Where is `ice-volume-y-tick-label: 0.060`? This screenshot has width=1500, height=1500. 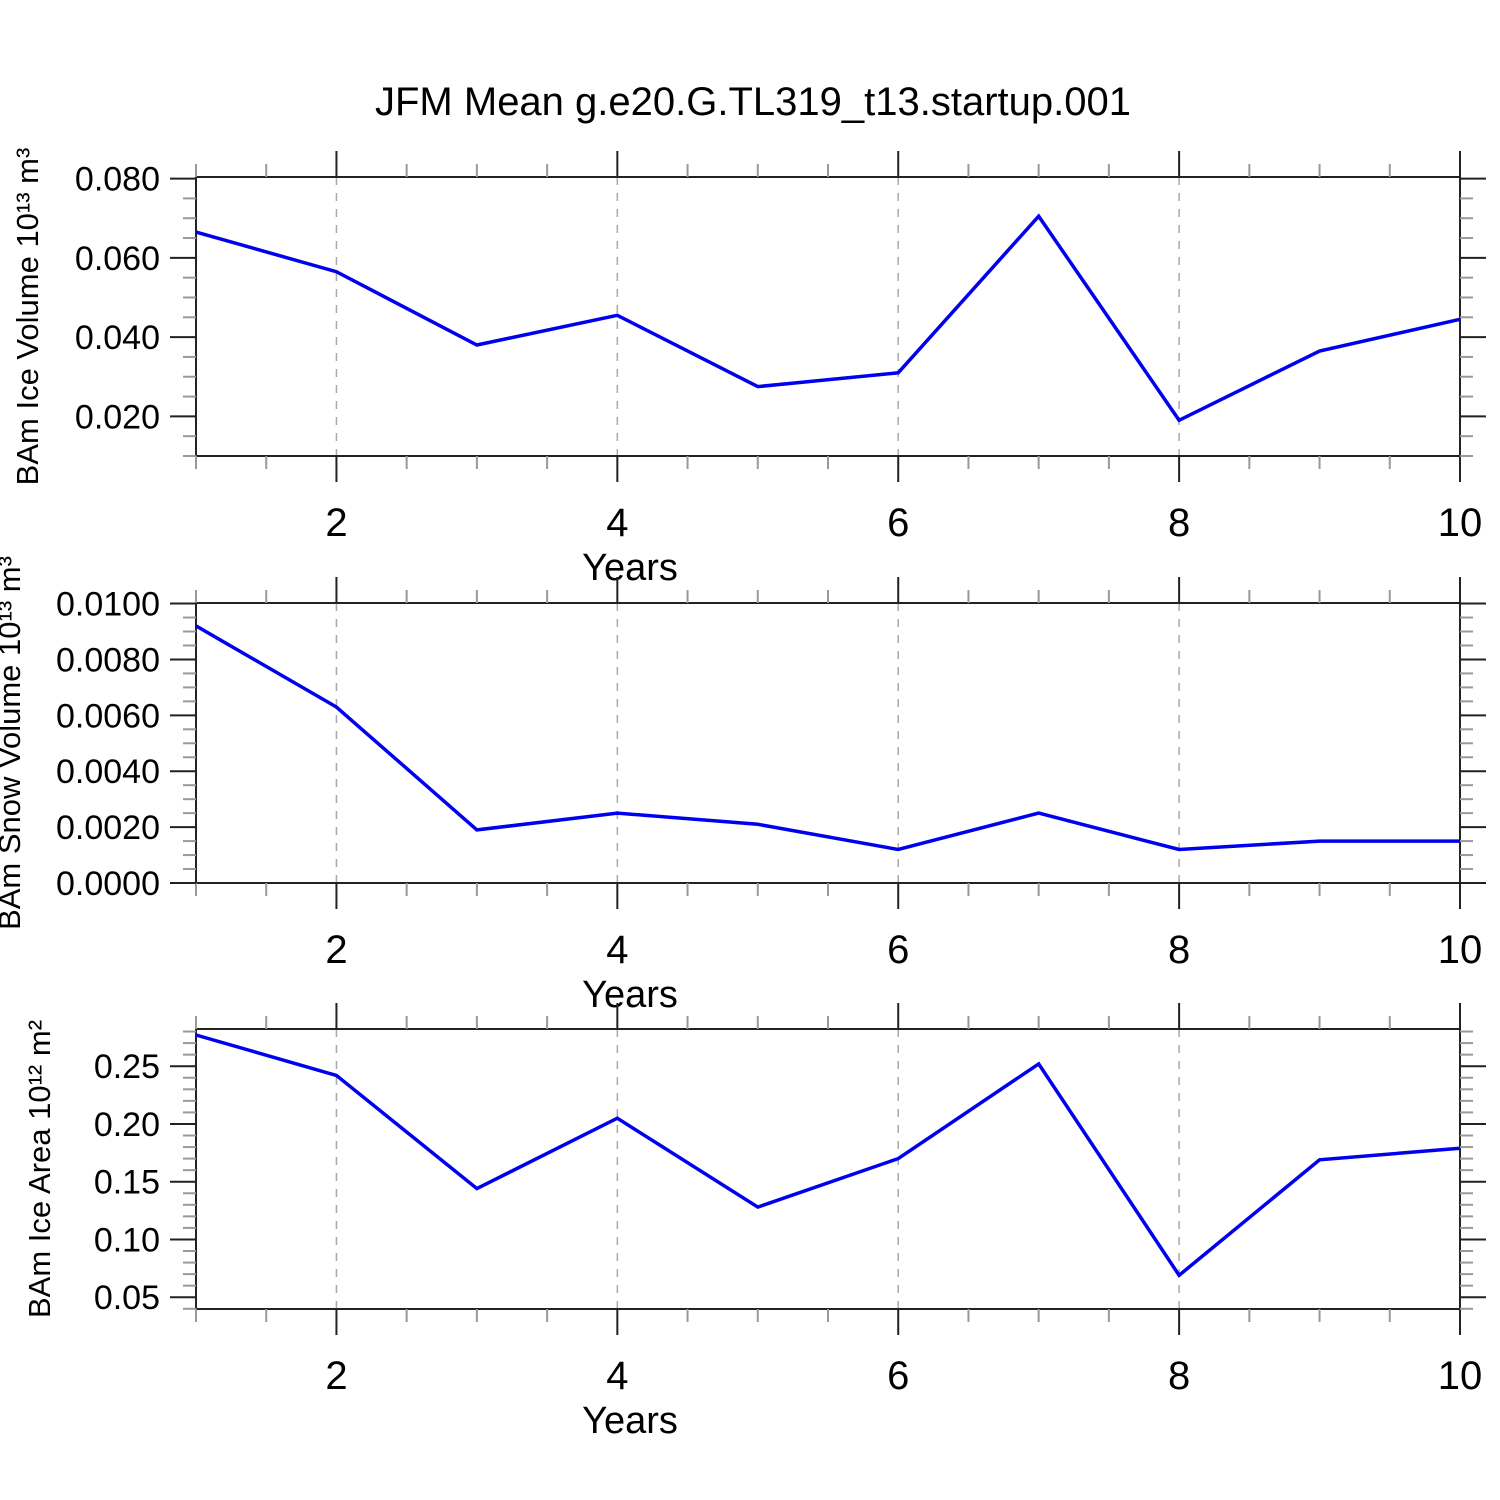
ice-volume-y-tick-label: 0.060 is located at coordinates (117, 259).